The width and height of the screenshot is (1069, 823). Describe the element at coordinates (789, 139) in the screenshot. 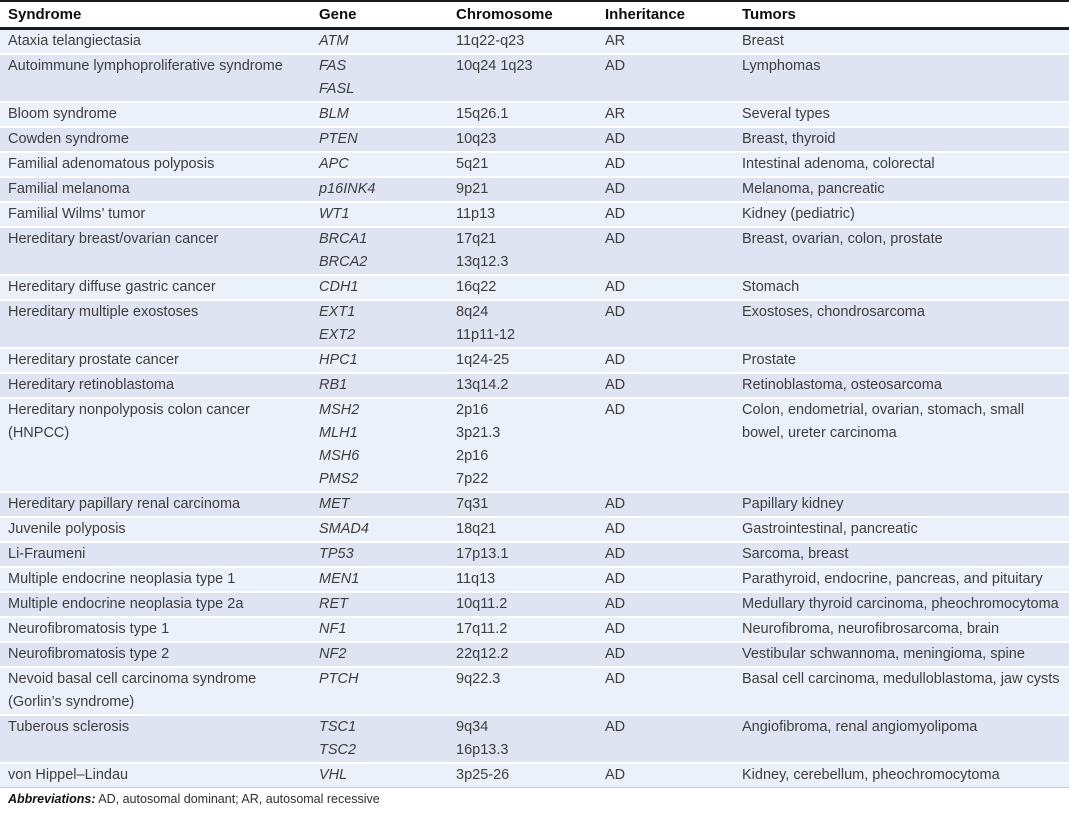

I see `tumors-cell: Breast, thyroid` at that location.